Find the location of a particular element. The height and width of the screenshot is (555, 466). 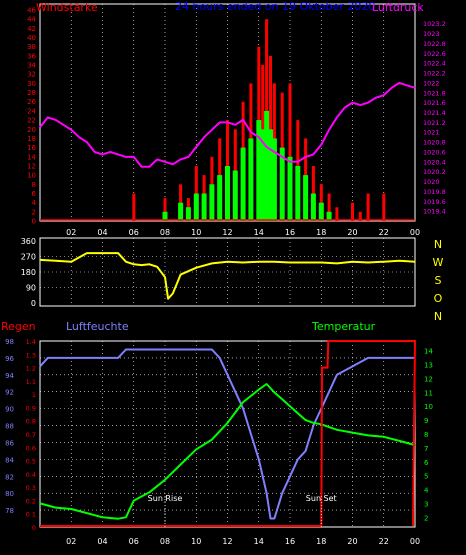

humidity-axis: 78 80 82 84 86 88 90 92 94 96 98 is located at coordinates (9, 426).